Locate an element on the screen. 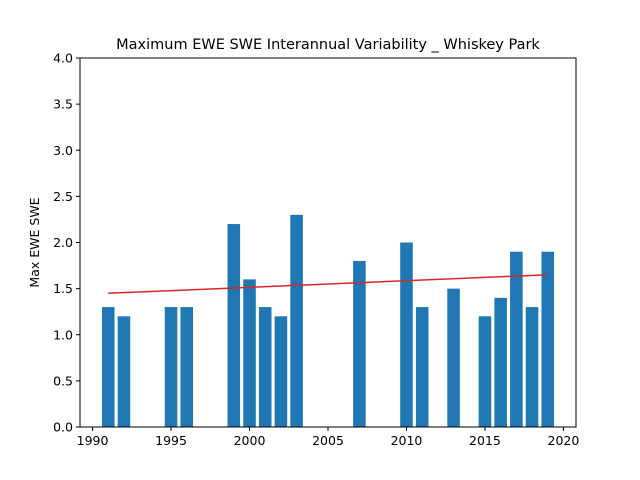 The image size is (640, 480). x-tick-label: 2015 is located at coordinates (485, 440).